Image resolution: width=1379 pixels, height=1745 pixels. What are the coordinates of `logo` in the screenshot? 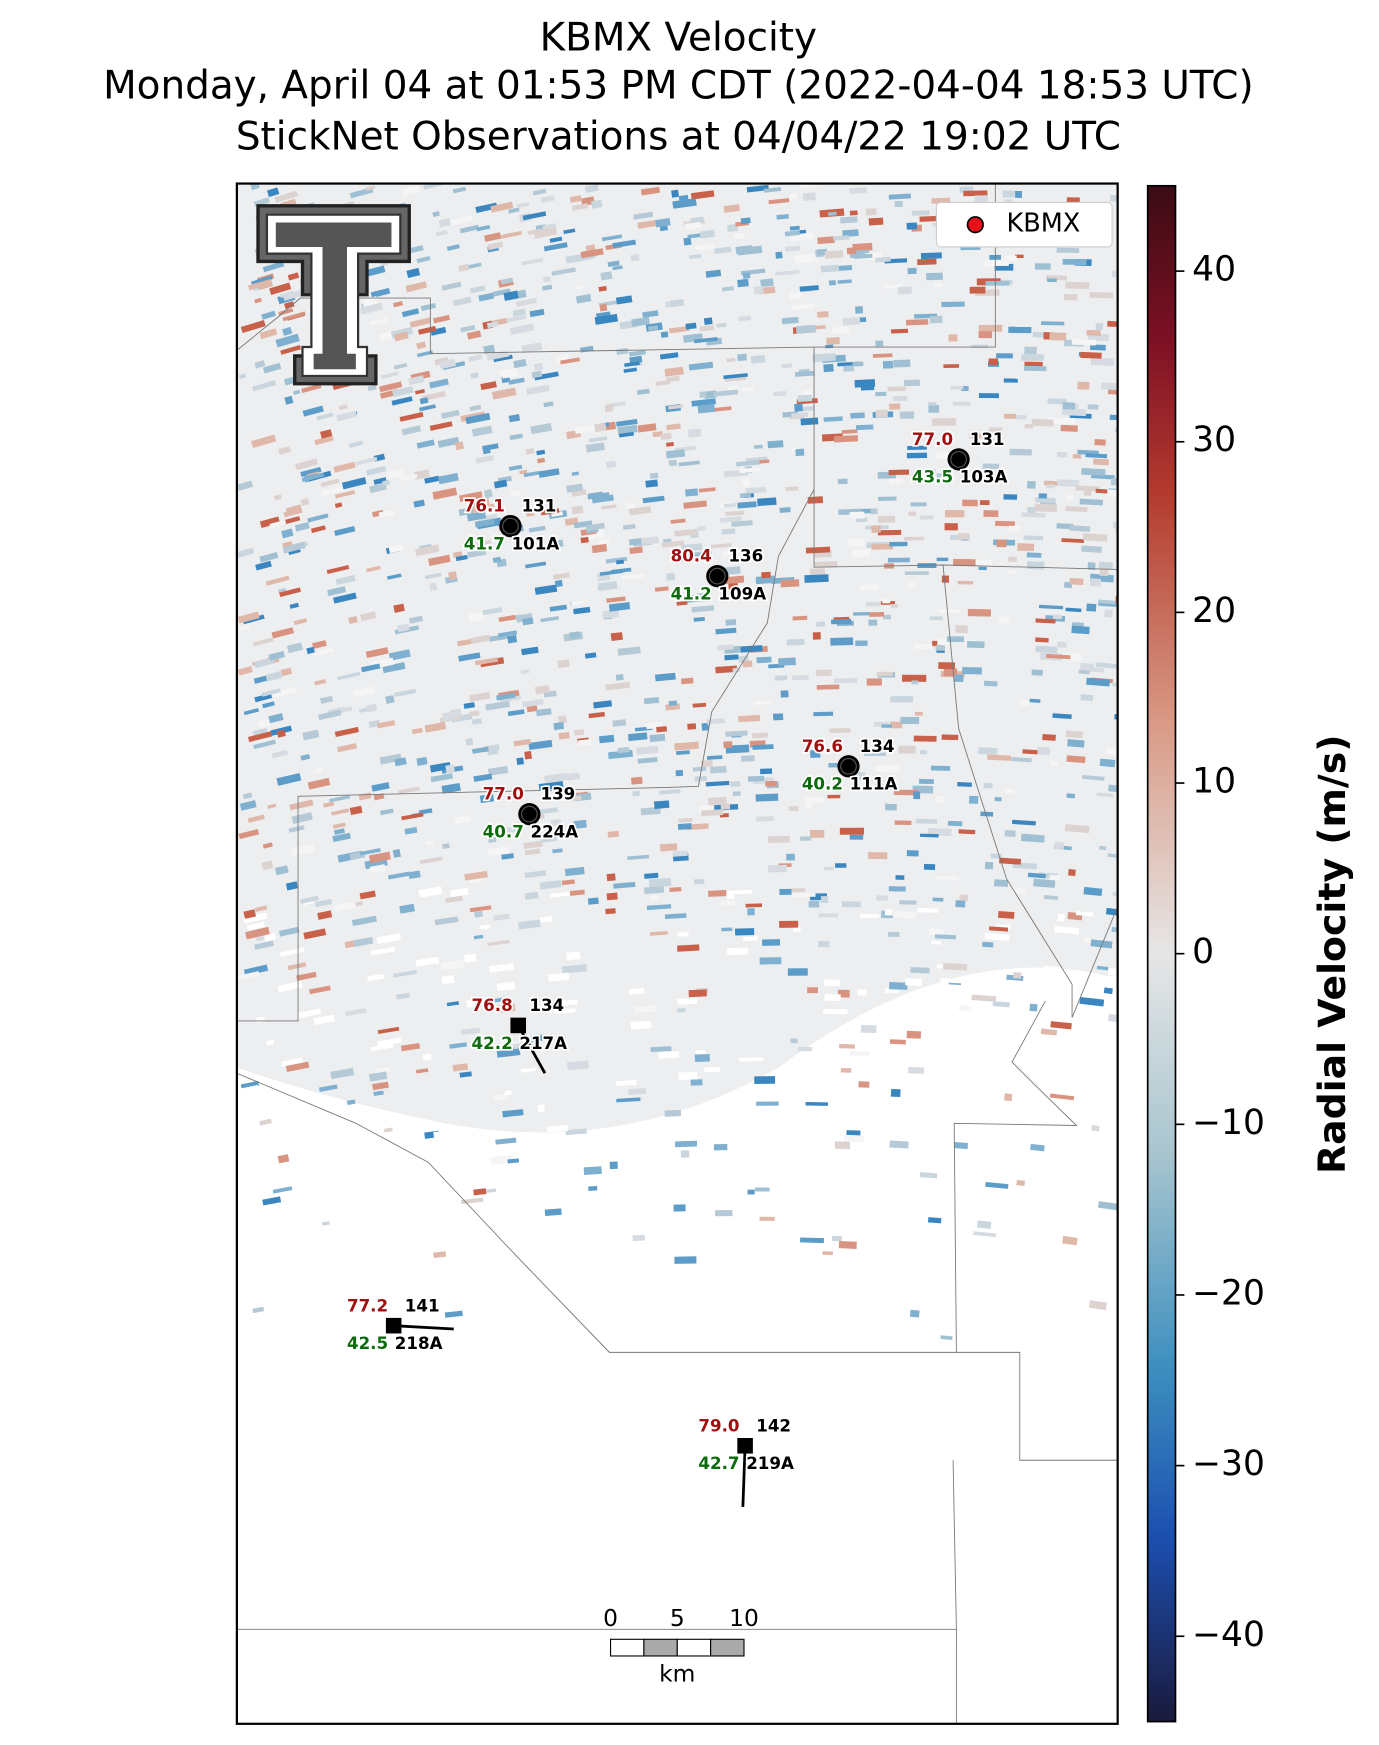 It's located at (333, 295).